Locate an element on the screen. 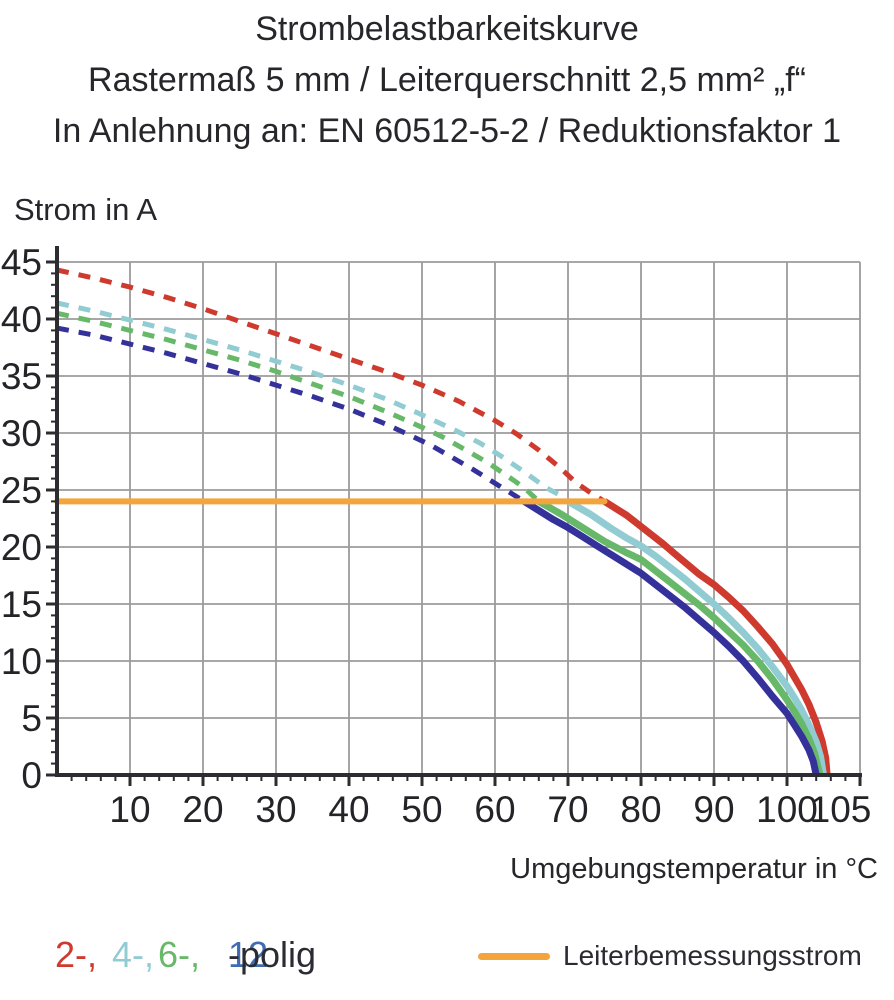 This screenshot has height=1000, width=894. x-tick-label: 30 is located at coordinates (275, 809).